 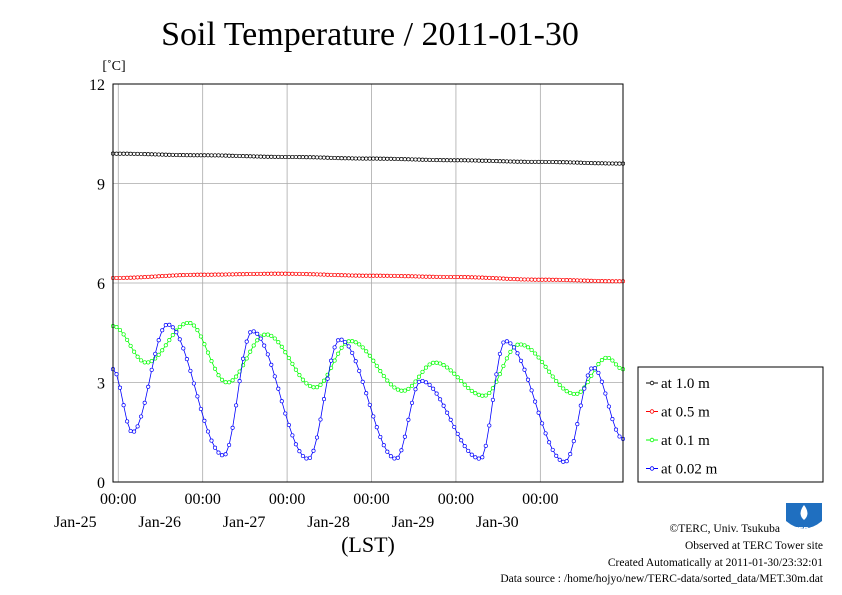 I want to click on y-tick-label: 3, so click(x=101, y=384).